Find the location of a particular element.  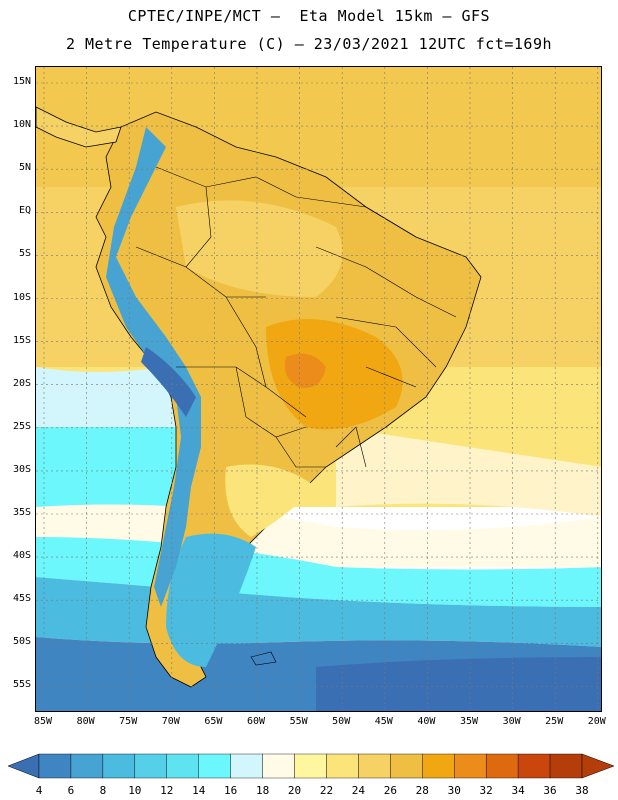

colorbar-left-arrow-icon is located at coordinates (23, 766).